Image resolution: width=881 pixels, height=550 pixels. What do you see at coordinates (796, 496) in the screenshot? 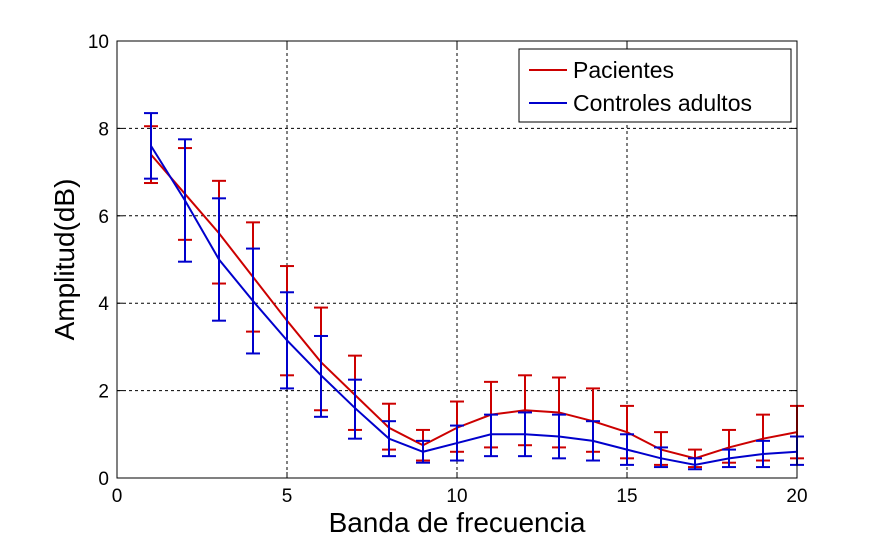
I see `x-tick-label: 20` at bounding box center [796, 496].